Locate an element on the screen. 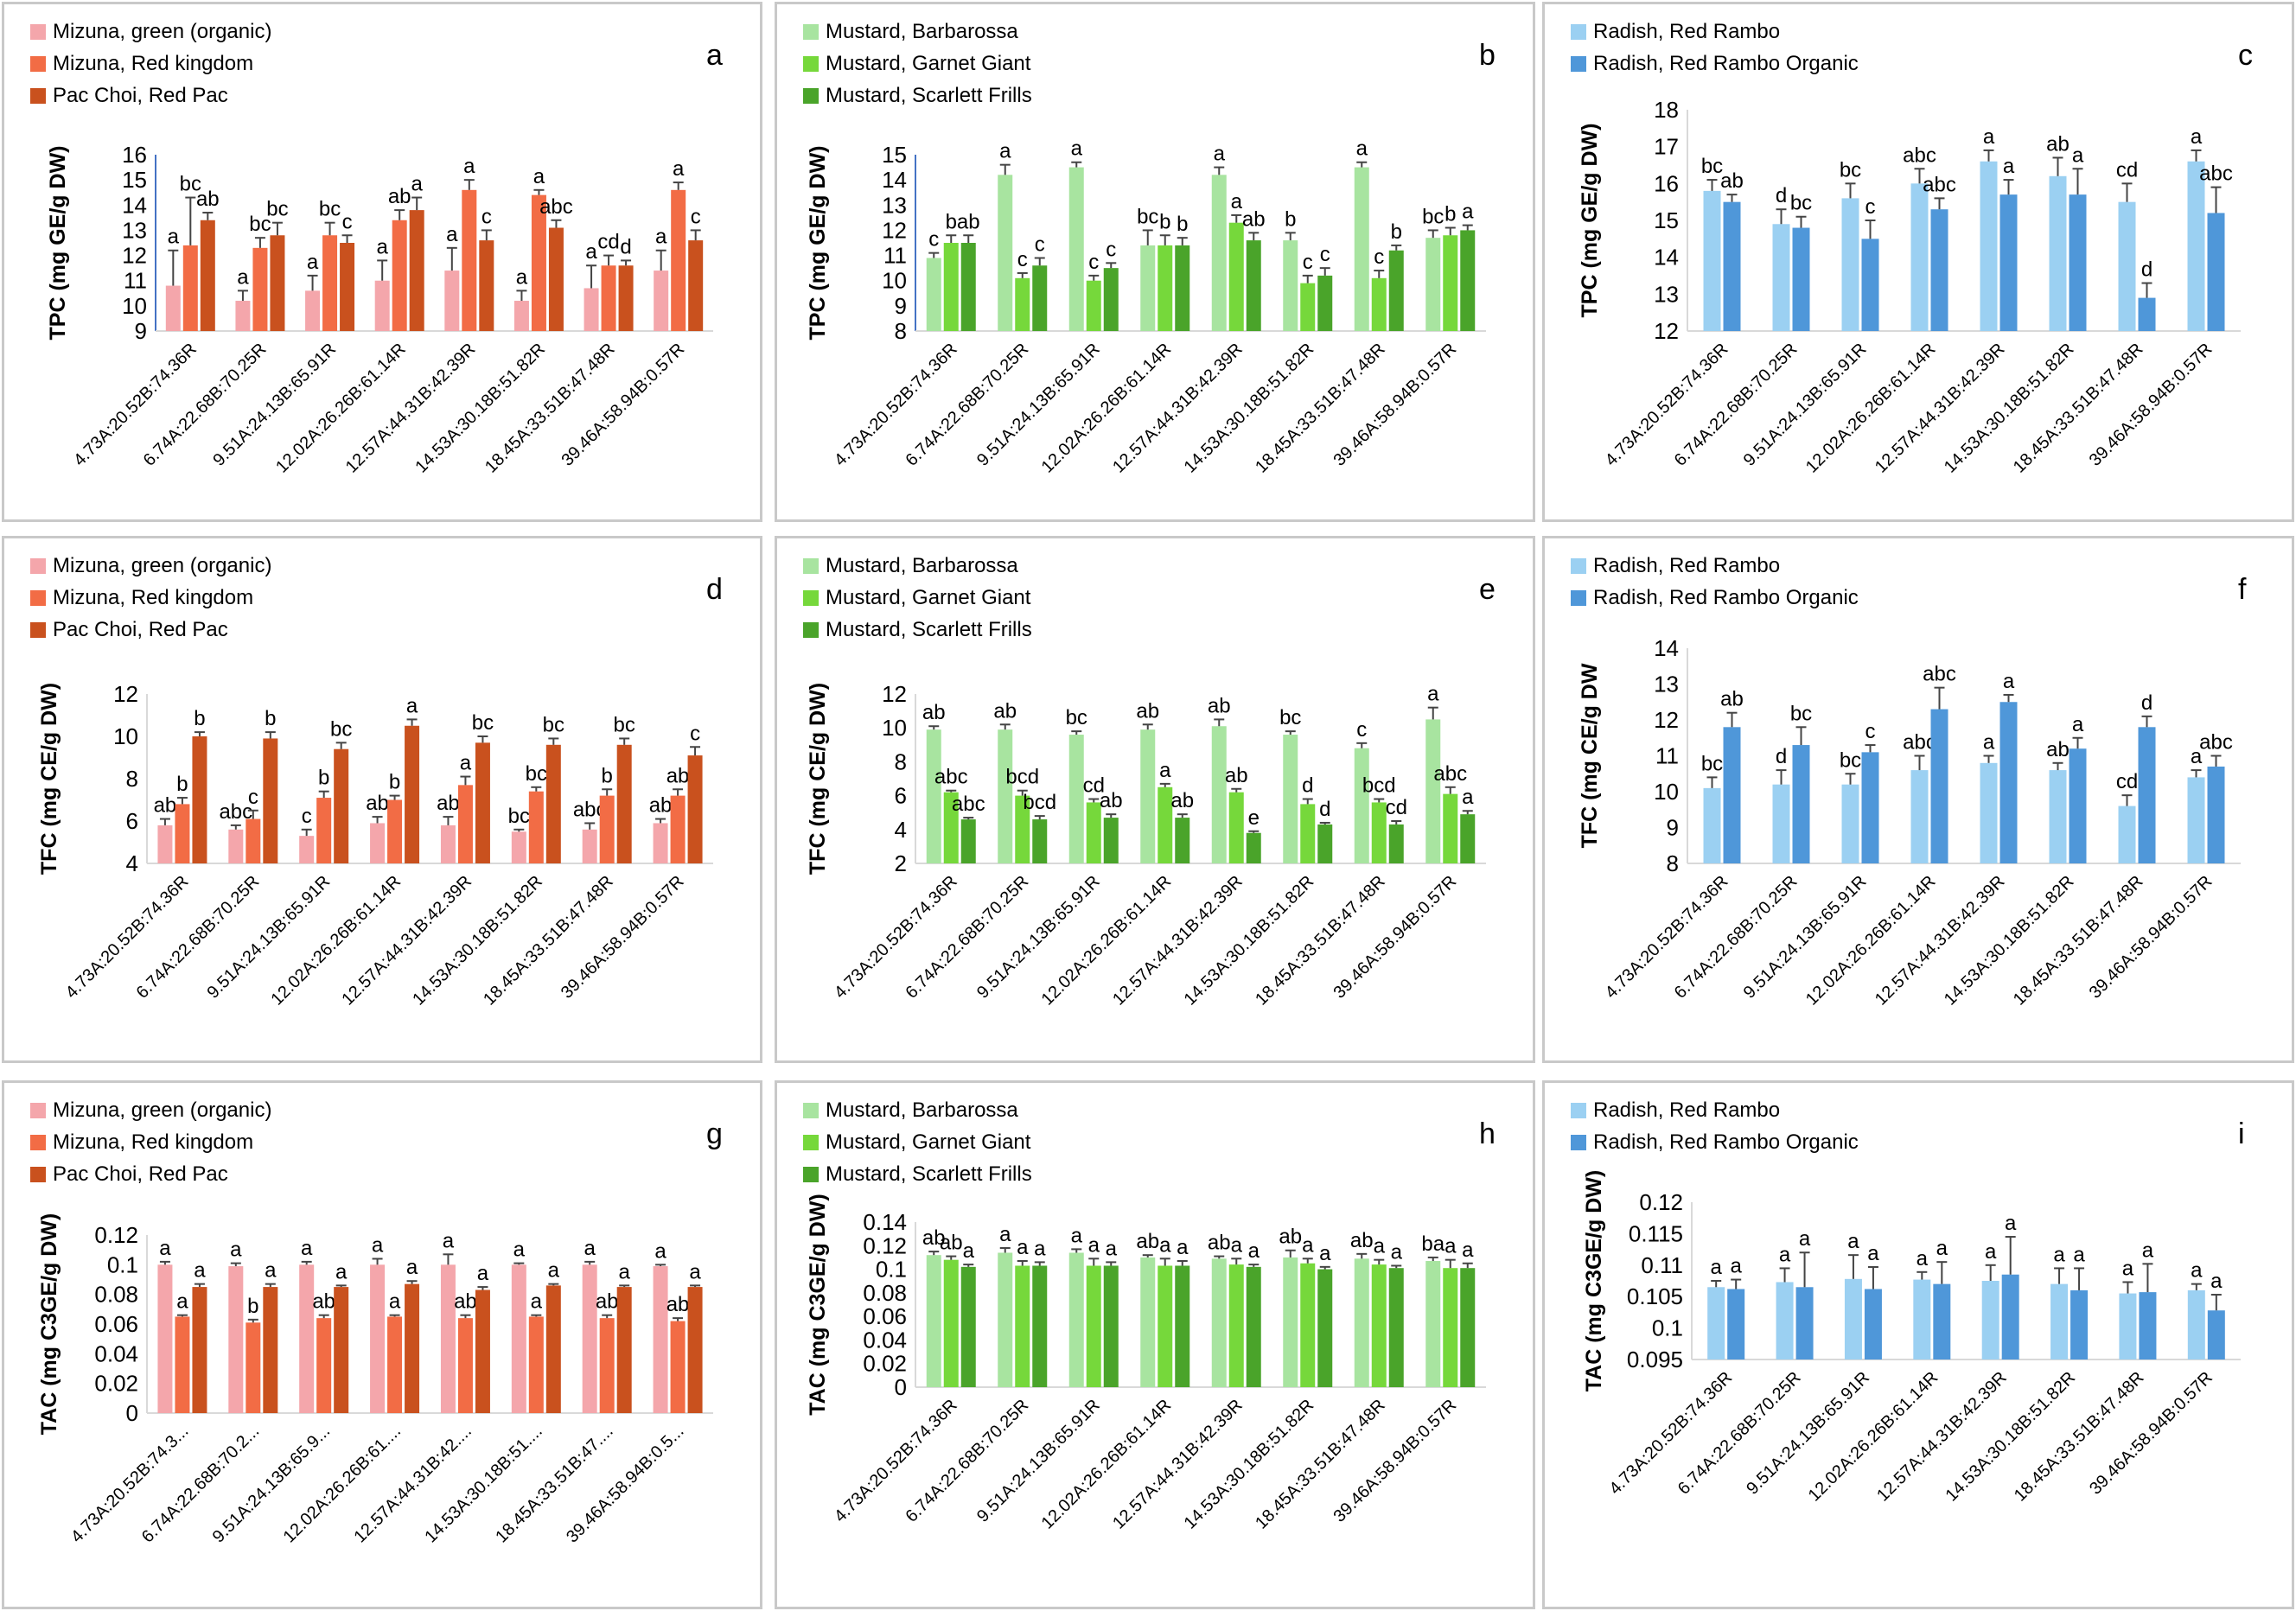 This screenshot has height=1611, width=2296. panel-letter: f is located at coordinates (2242, 589).